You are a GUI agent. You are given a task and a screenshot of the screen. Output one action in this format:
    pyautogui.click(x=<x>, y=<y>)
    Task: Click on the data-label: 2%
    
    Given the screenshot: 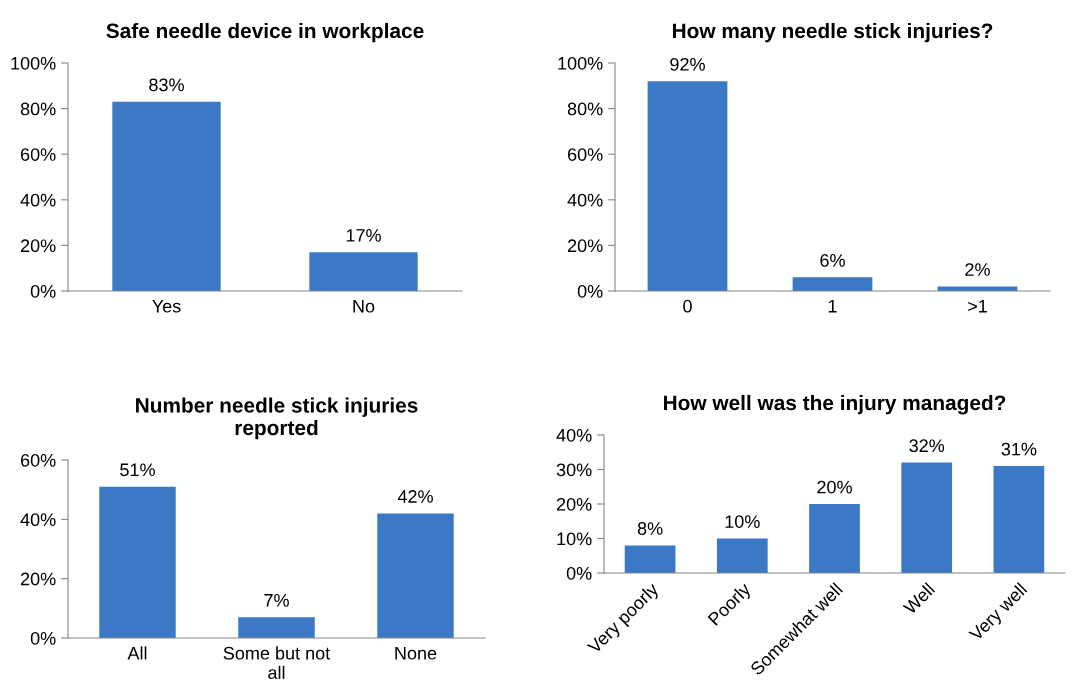 What is the action you would take?
    pyautogui.click(x=977, y=269)
    